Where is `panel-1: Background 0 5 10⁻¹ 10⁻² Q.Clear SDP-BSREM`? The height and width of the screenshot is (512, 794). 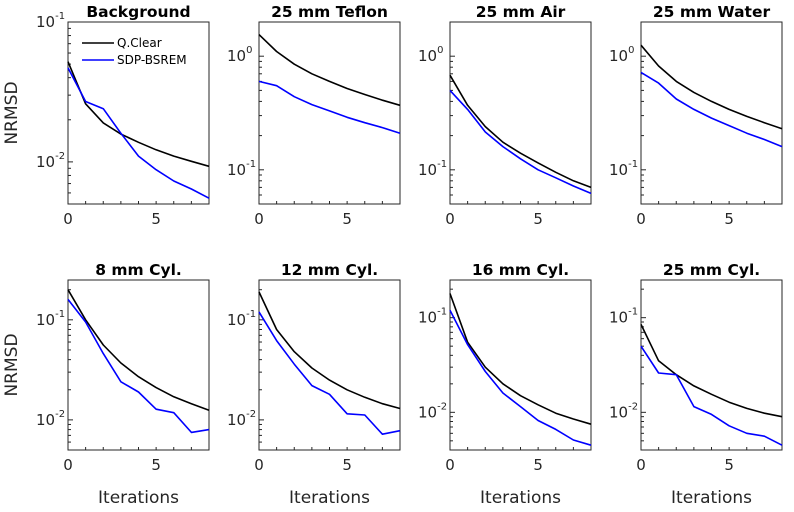
panel-1: Background 0 5 10⁻¹ 10⁻² Q.Clear SDP-BSREM is located at coordinates (123, 115).